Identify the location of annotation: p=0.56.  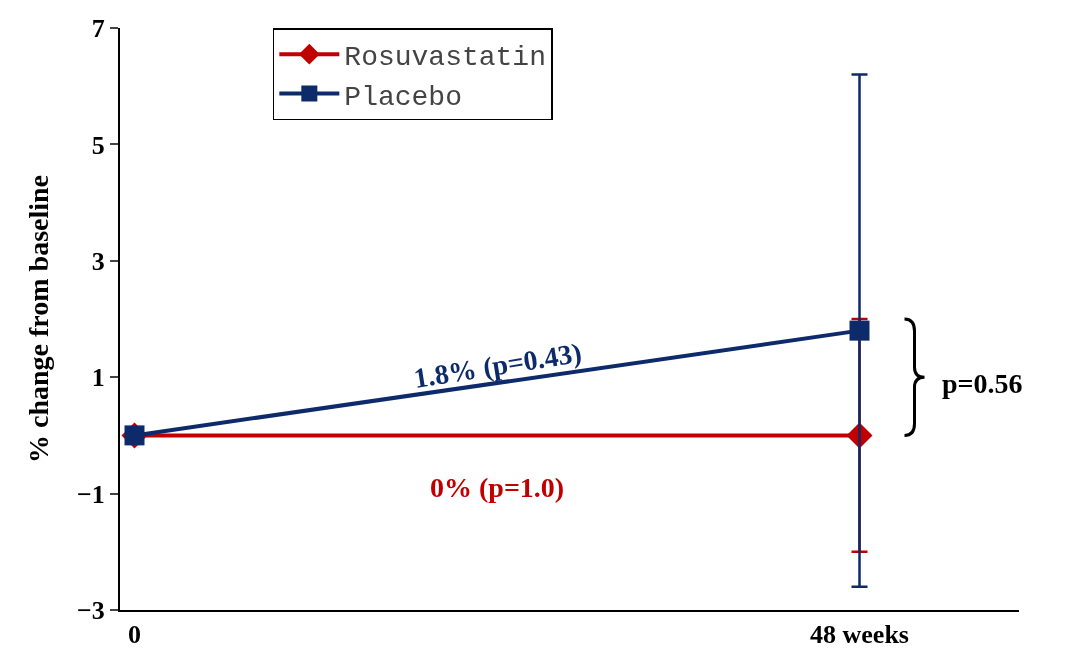
(982, 383).